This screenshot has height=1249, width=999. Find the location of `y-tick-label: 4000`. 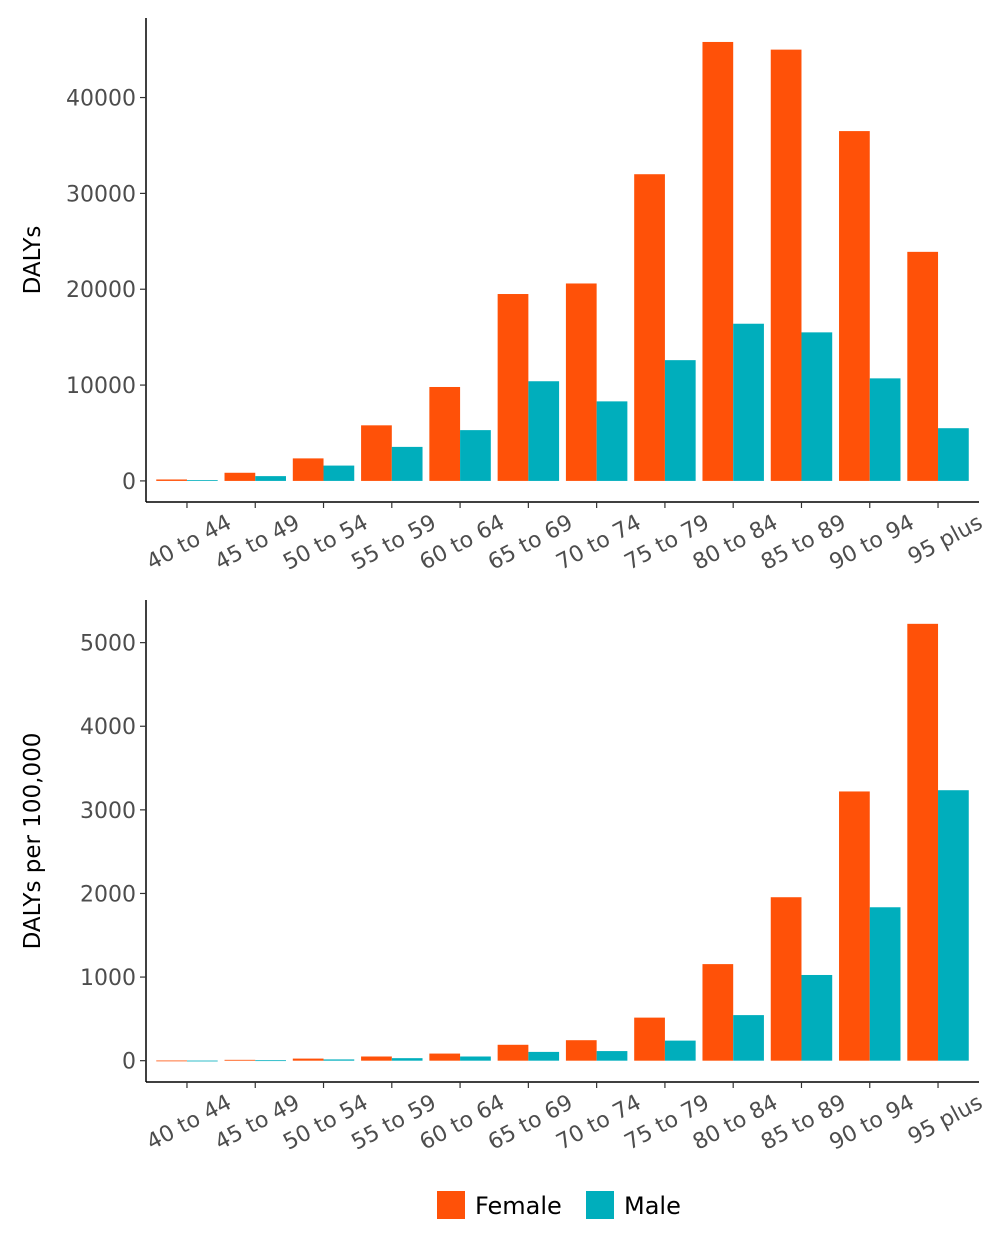

y-tick-label: 4000 is located at coordinates (108, 727).